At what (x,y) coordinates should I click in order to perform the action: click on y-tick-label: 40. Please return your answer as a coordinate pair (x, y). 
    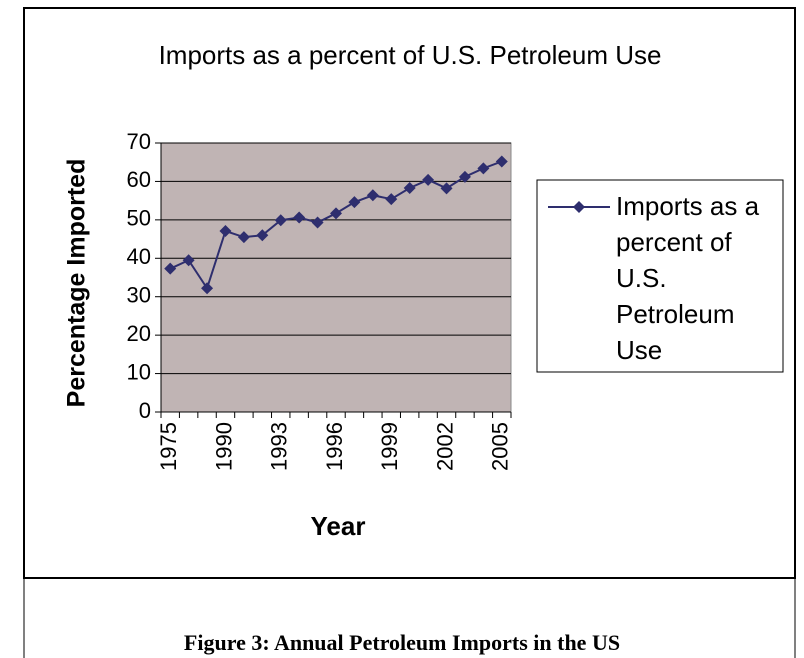
    Looking at the image, I should click on (139, 256).